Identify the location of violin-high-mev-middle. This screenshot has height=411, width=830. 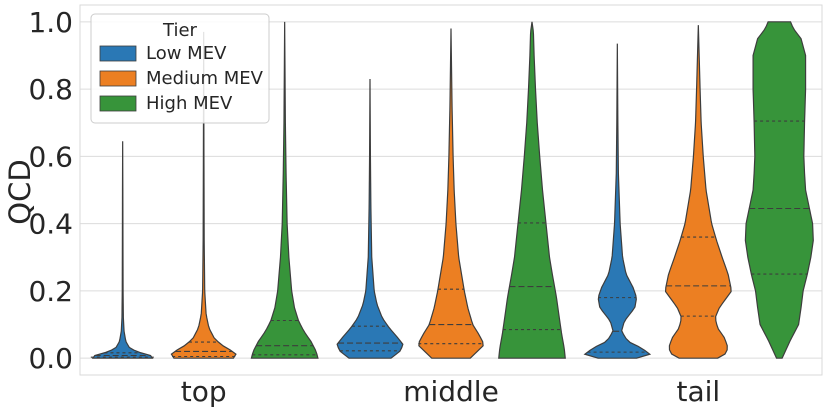
(532, 190).